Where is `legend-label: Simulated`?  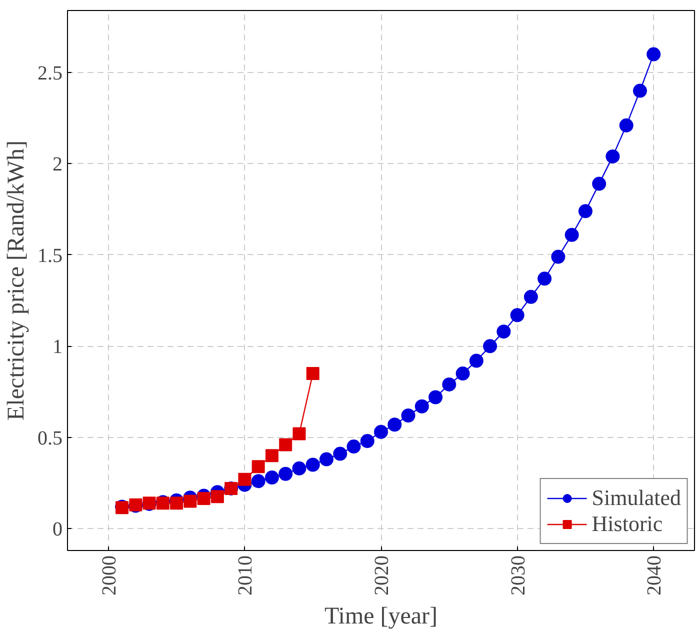 legend-label: Simulated is located at coordinates (636, 498).